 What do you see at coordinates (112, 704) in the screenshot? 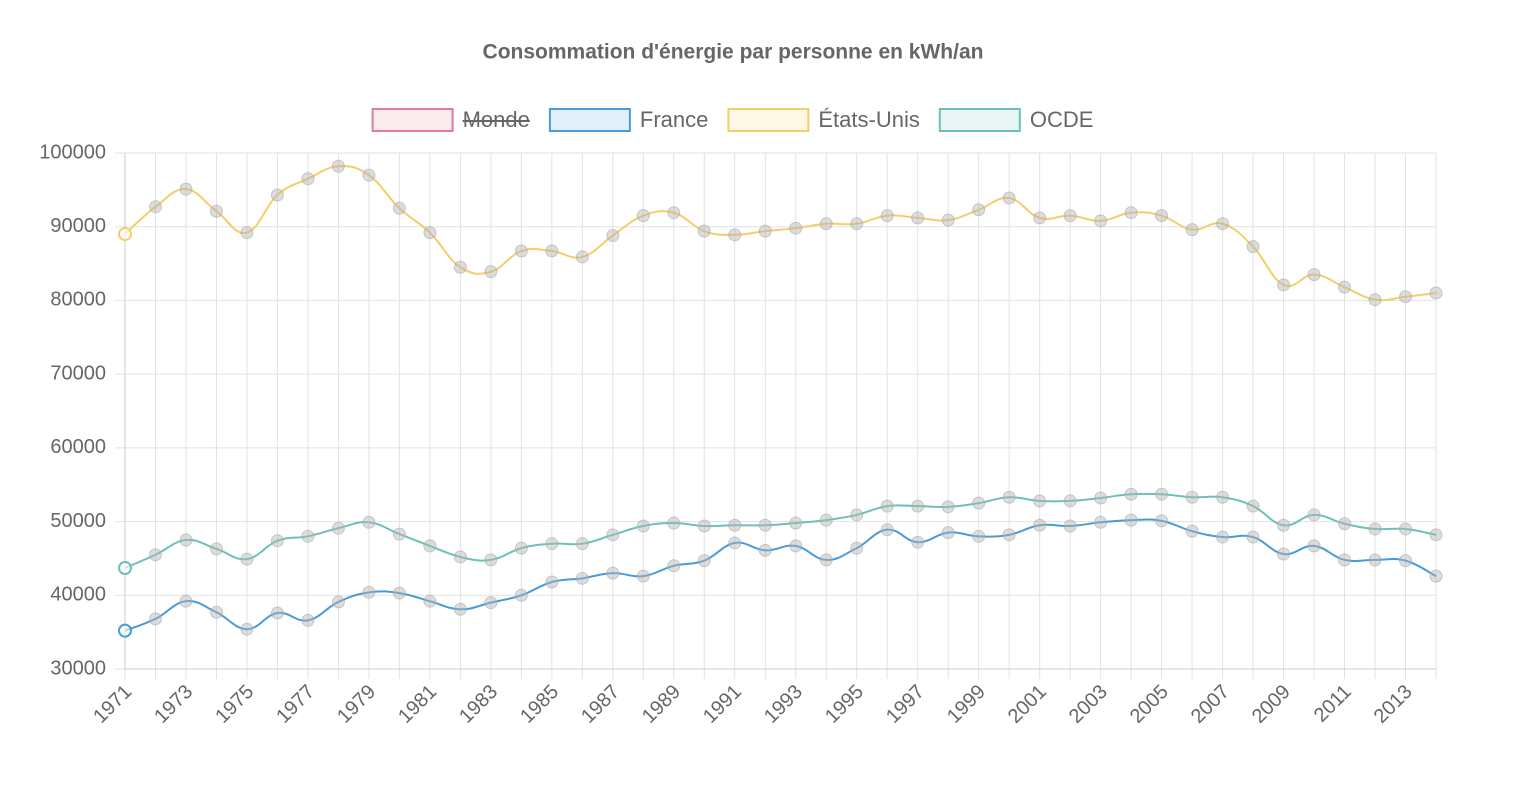
I see `x-tick-label: 1971` at bounding box center [112, 704].